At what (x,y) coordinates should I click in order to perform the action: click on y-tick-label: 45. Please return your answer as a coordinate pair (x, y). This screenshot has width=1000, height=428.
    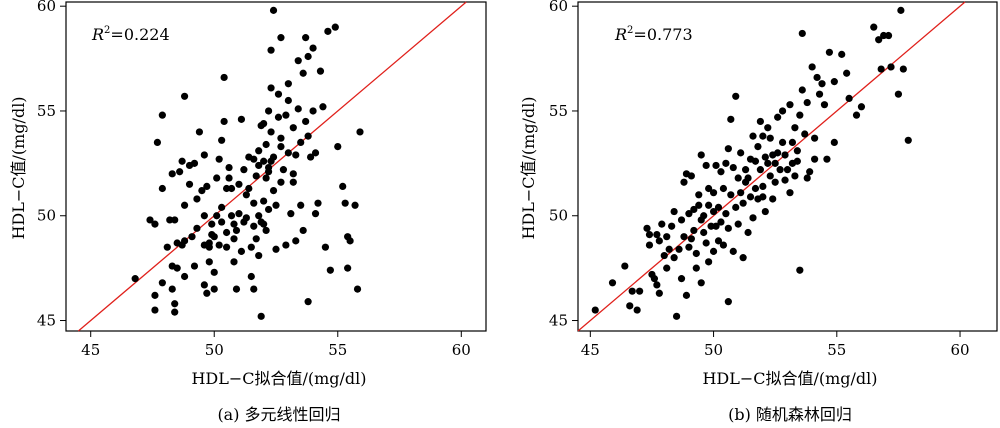
    Looking at the image, I should click on (46, 321).